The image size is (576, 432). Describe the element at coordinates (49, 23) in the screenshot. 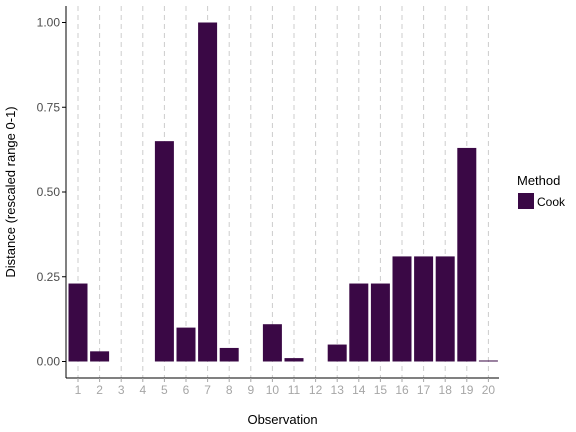

I see `y-tick-label: 1.00` at that location.